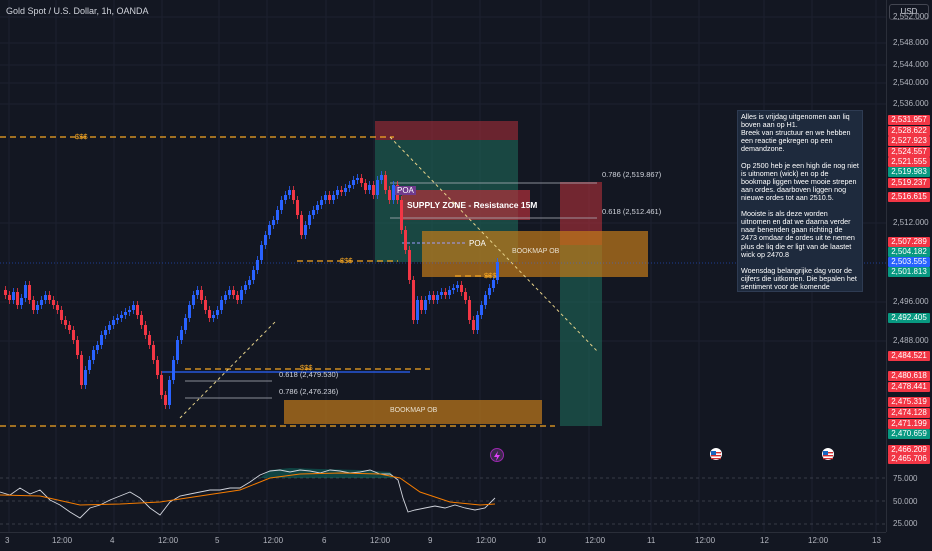  What do you see at coordinates (405, 190) in the screenshot?
I see `poa-label-1: POA` at bounding box center [405, 190].